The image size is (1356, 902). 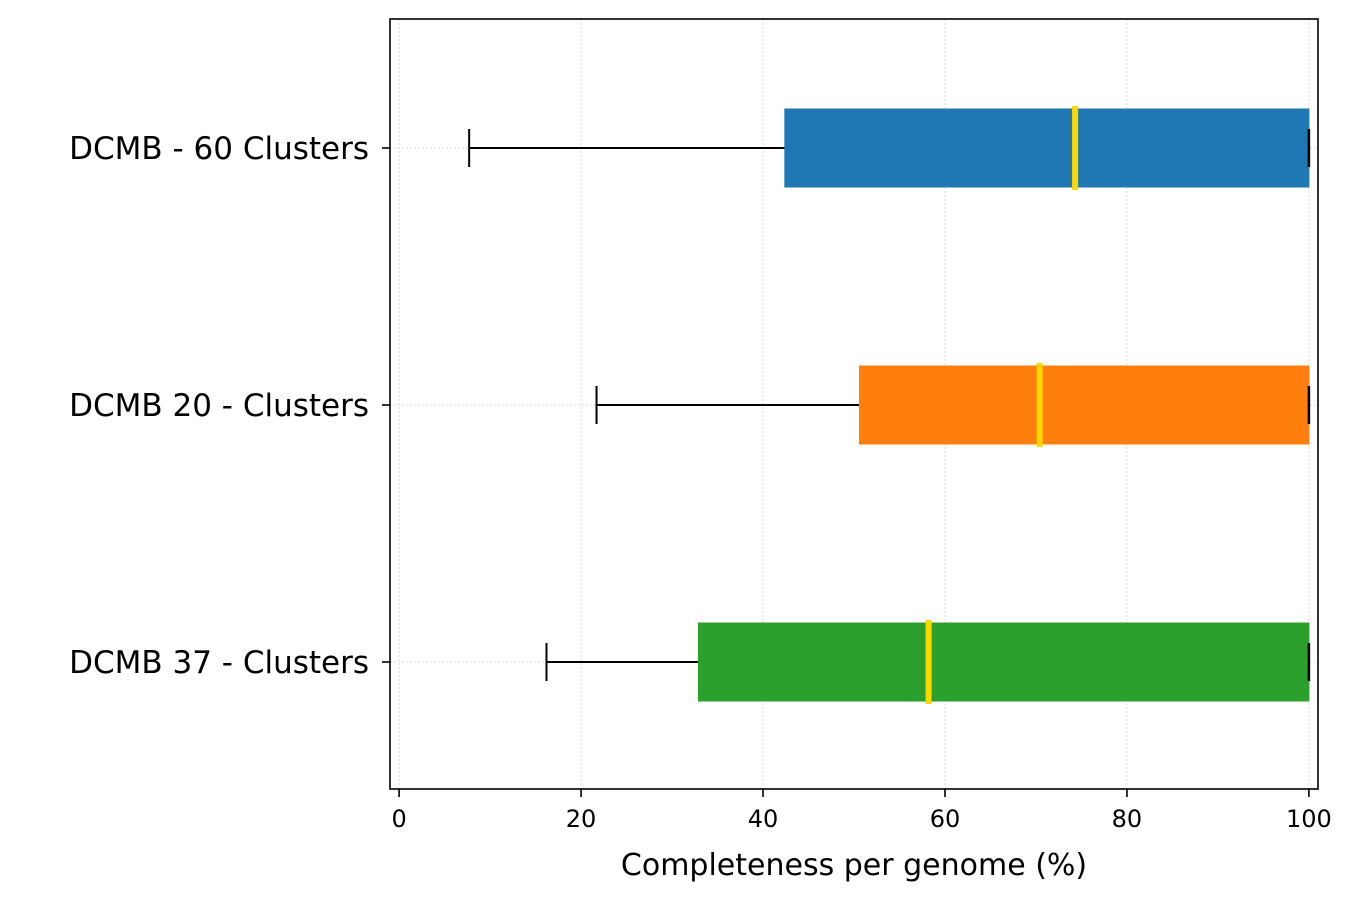 I want to click on x-tick-label: 0, so click(x=398, y=819).